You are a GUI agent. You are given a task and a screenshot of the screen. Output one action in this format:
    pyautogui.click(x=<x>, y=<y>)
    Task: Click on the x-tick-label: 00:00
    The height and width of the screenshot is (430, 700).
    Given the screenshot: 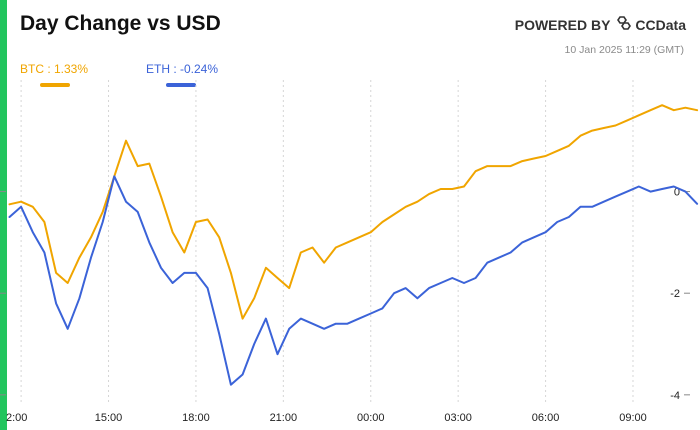 What is the action you would take?
    pyautogui.click(x=371, y=418)
    